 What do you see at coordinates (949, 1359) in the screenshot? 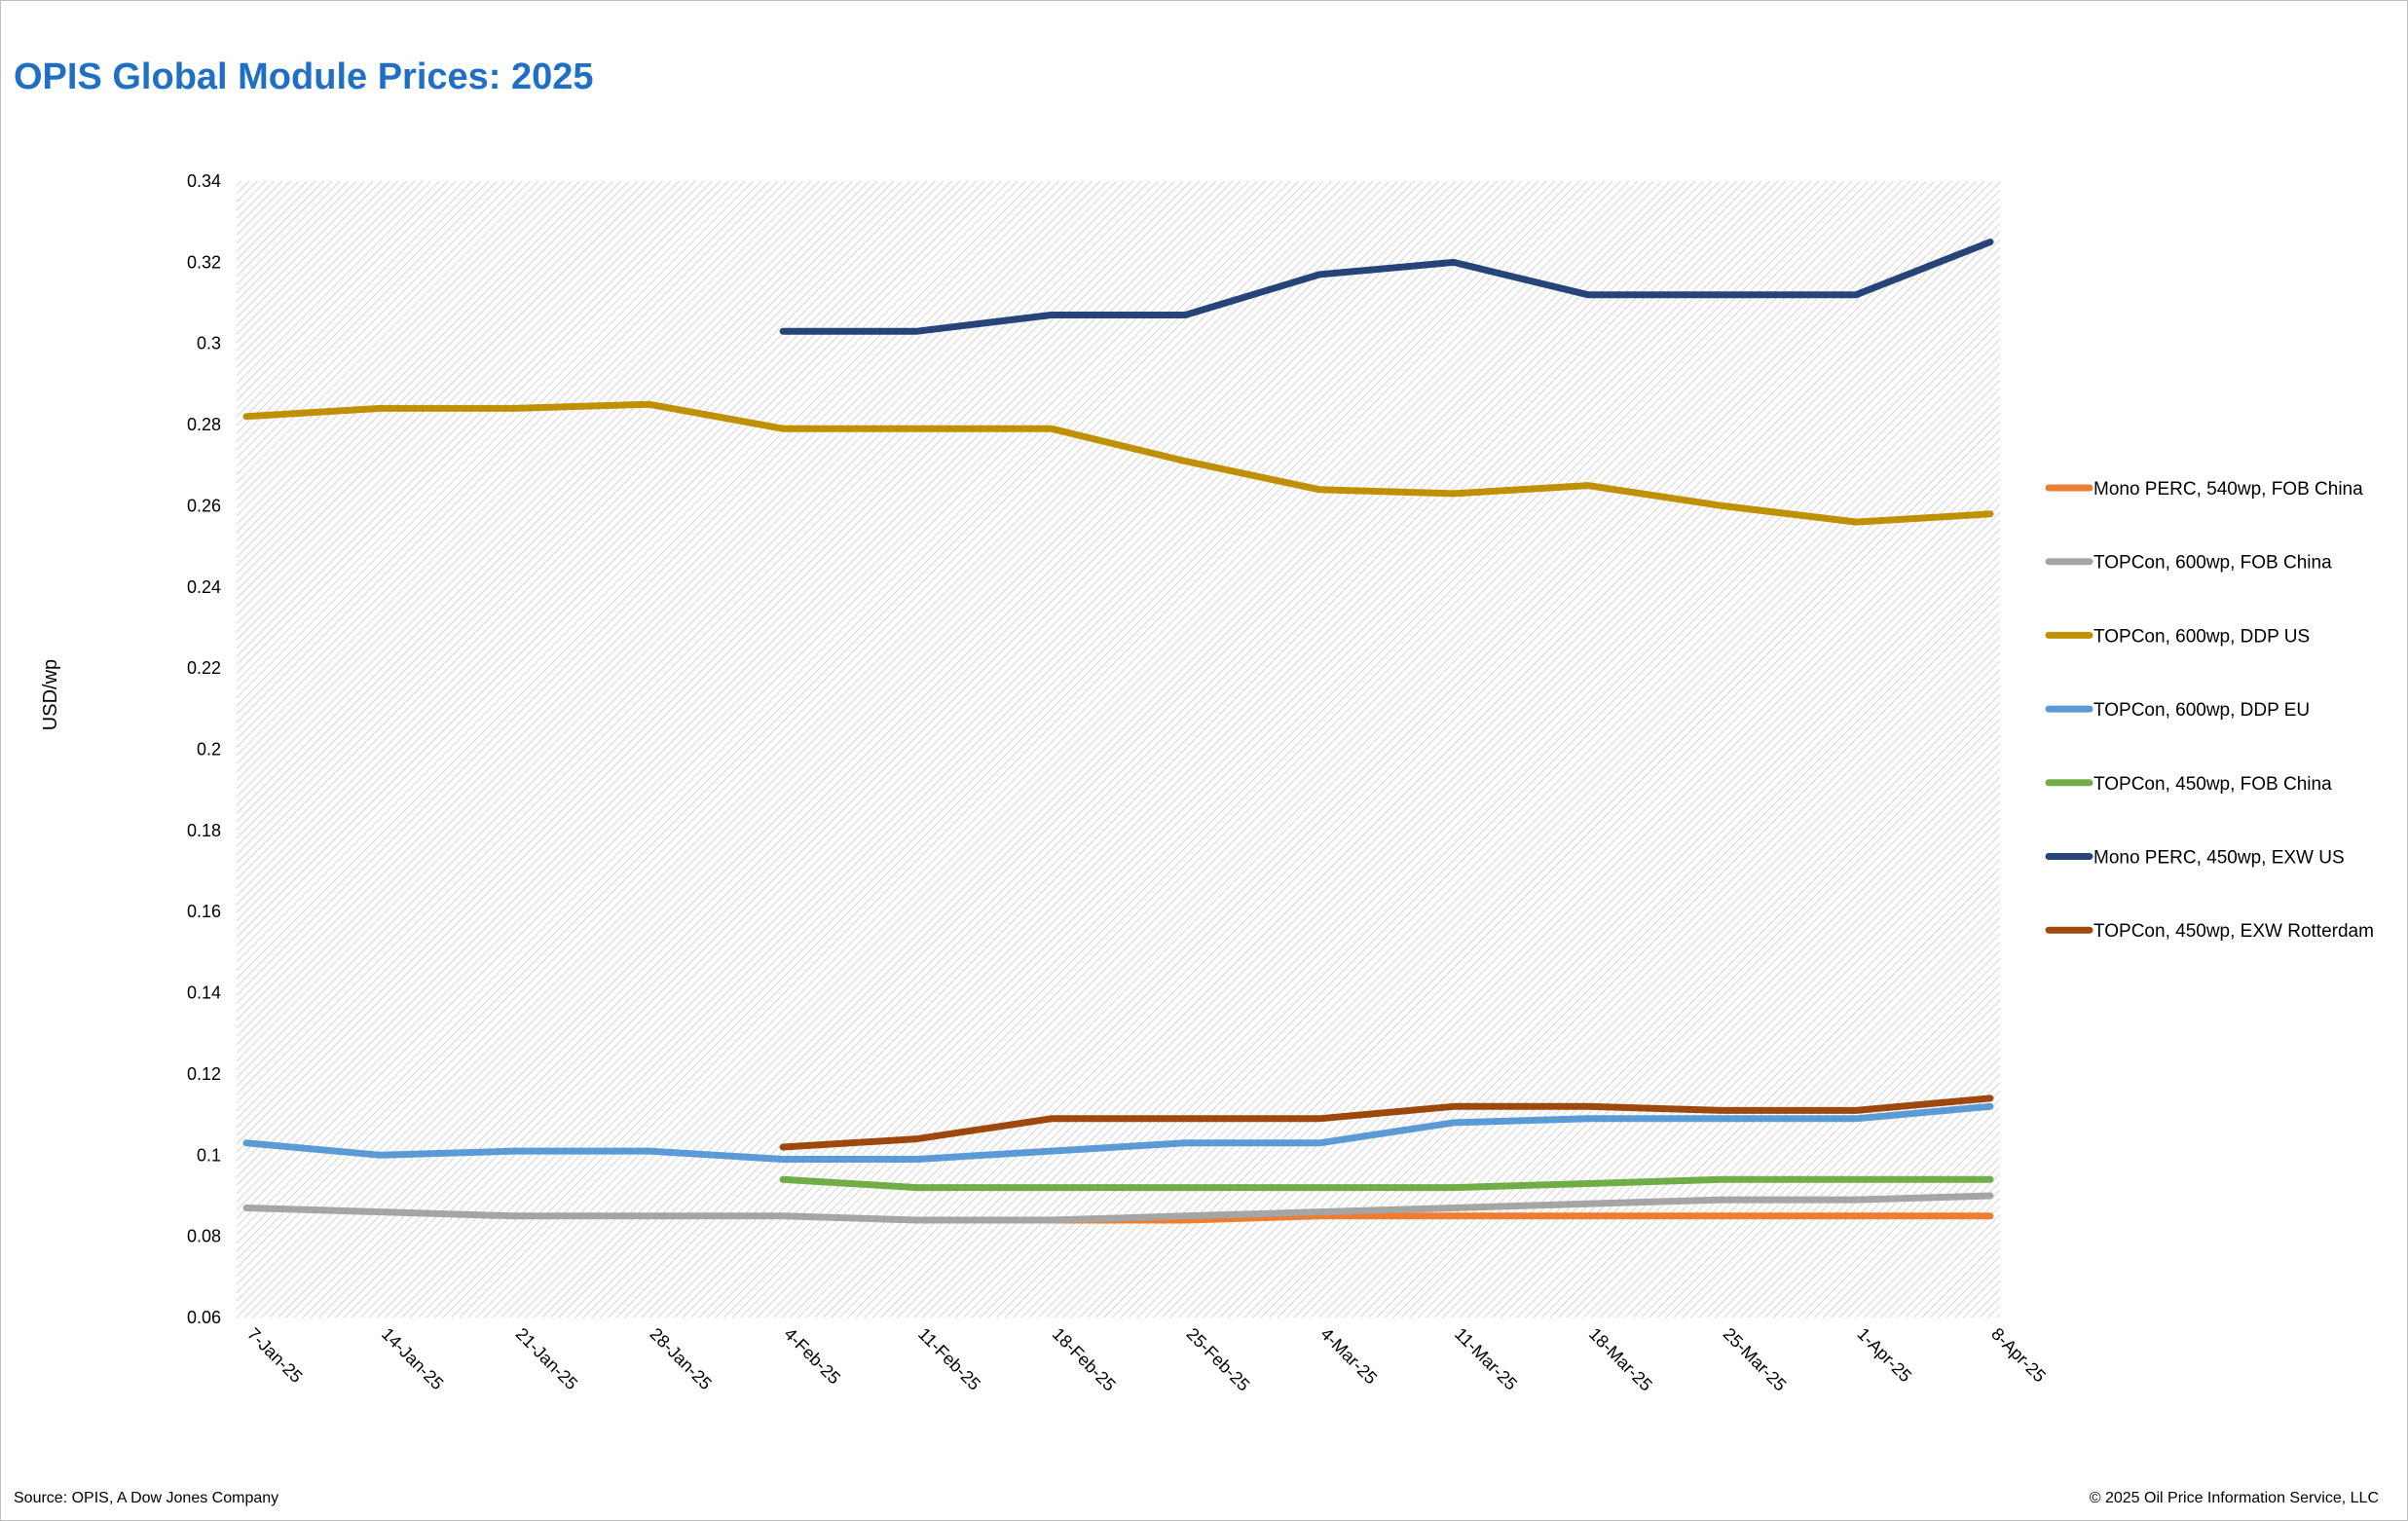
I see `x-tick-label: 11-Feb-25` at bounding box center [949, 1359].